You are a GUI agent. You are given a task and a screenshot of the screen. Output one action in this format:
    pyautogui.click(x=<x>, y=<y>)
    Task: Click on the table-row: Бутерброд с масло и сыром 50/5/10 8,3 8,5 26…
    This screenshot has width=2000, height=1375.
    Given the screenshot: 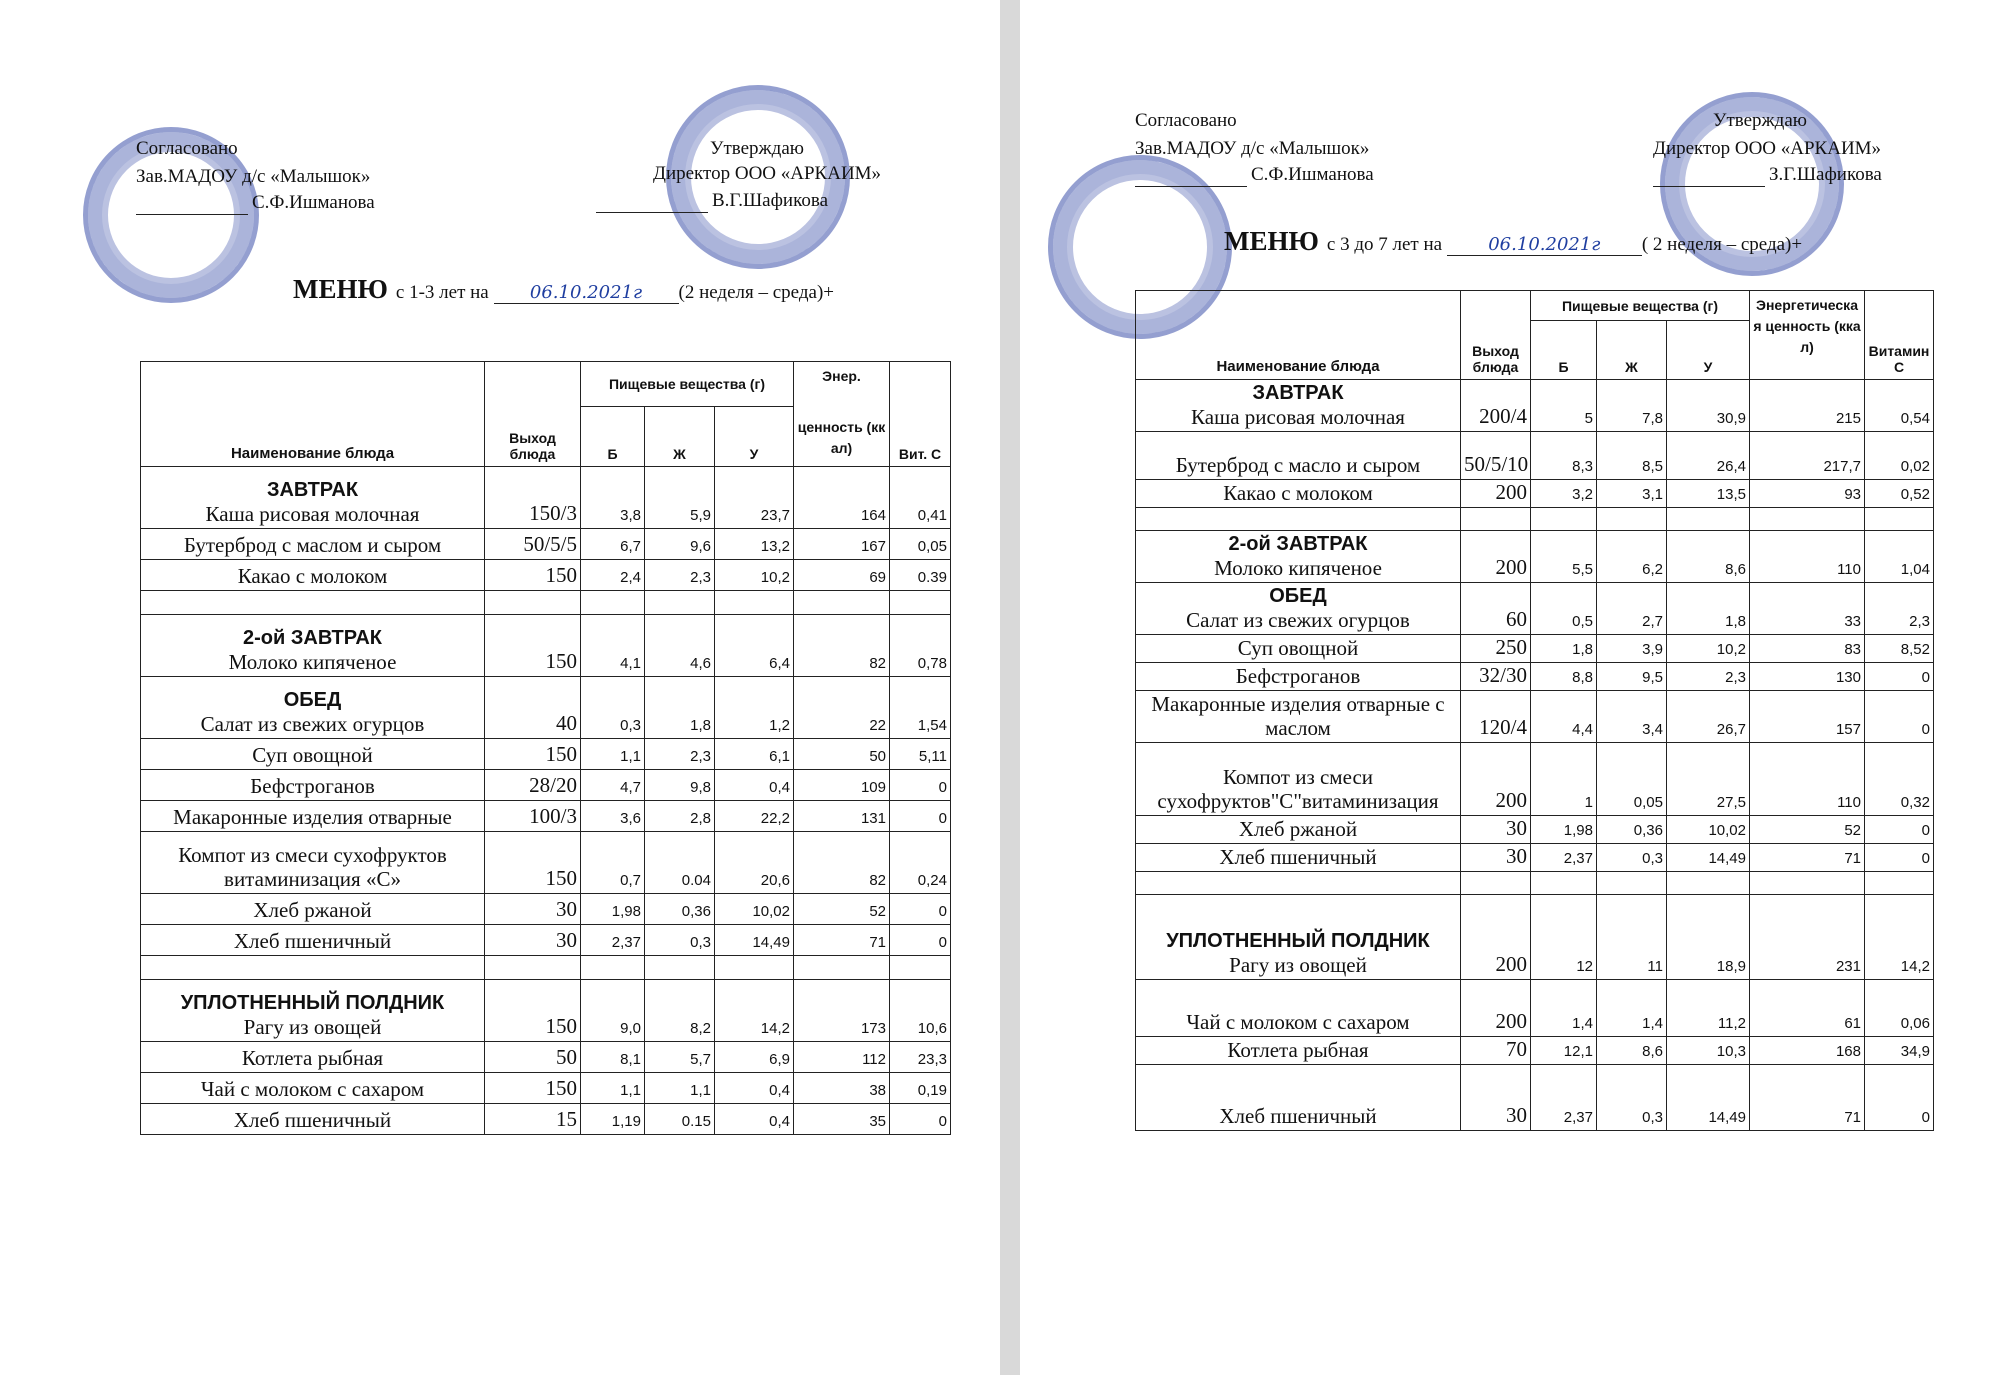 What is the action you would take?
    pyautogui.click(x=1534, y=455)
    